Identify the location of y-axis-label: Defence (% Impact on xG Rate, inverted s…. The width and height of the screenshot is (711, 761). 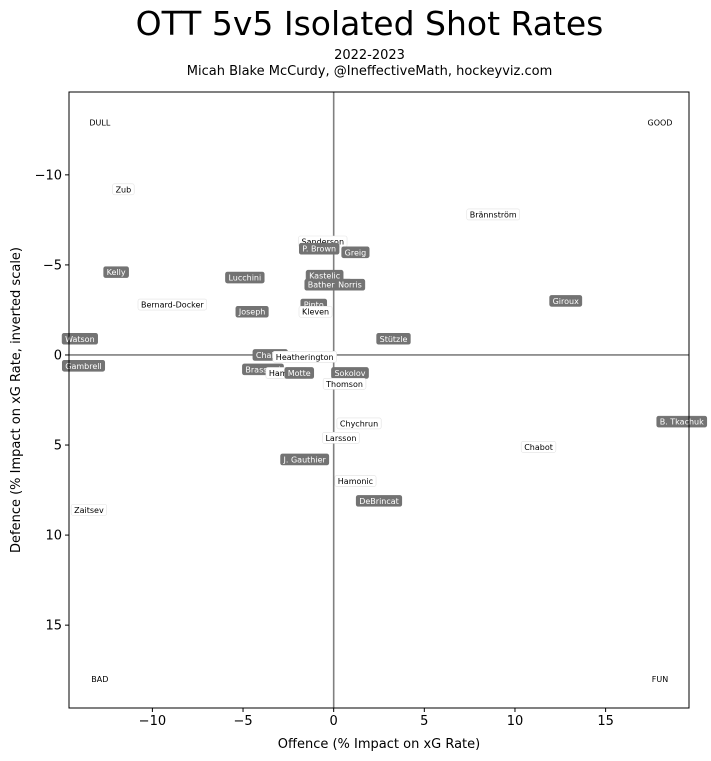
(16, 400).